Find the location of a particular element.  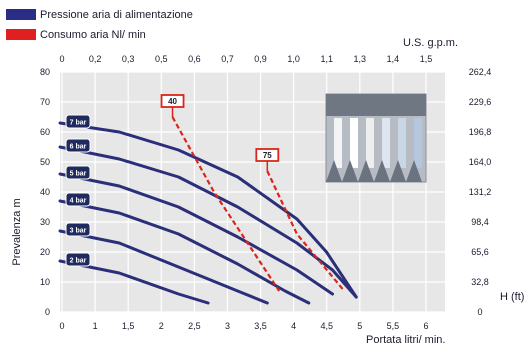

series-label: 4 bar is located at coordinates (78, 201).